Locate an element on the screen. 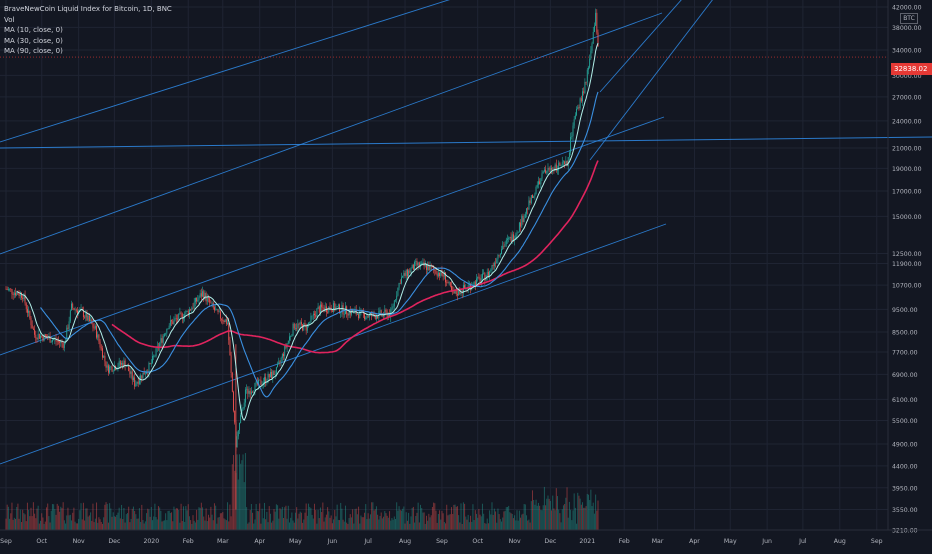 The height and width of the screenshot is (554, 932). legend-ma10: MA (10, close, 0) is located at coordinates (88, 30).